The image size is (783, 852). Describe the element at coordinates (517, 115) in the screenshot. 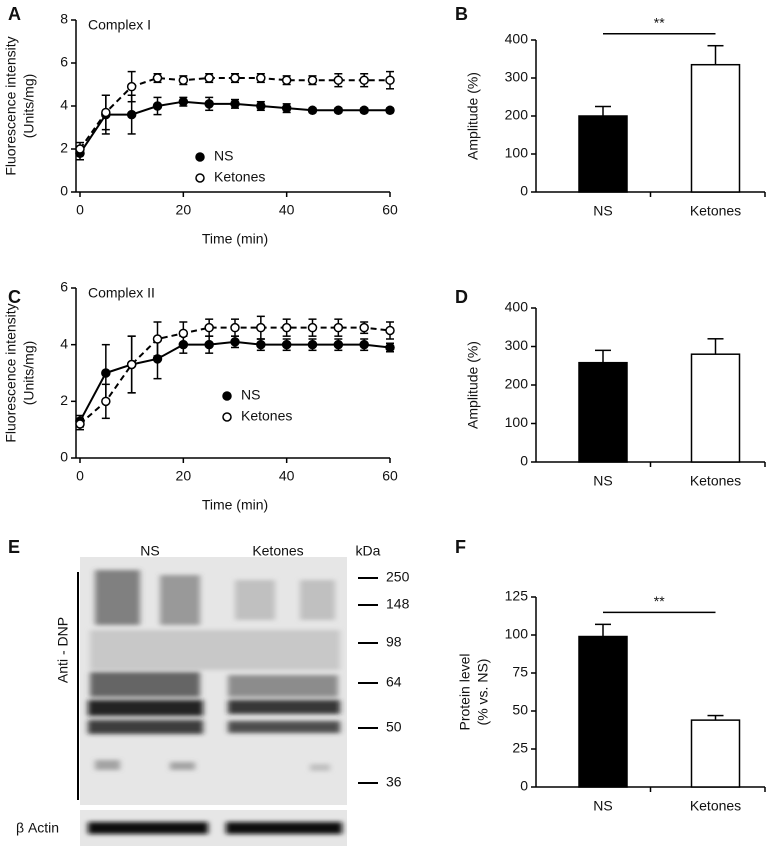

I see `y-tick-label: 200` at that location.